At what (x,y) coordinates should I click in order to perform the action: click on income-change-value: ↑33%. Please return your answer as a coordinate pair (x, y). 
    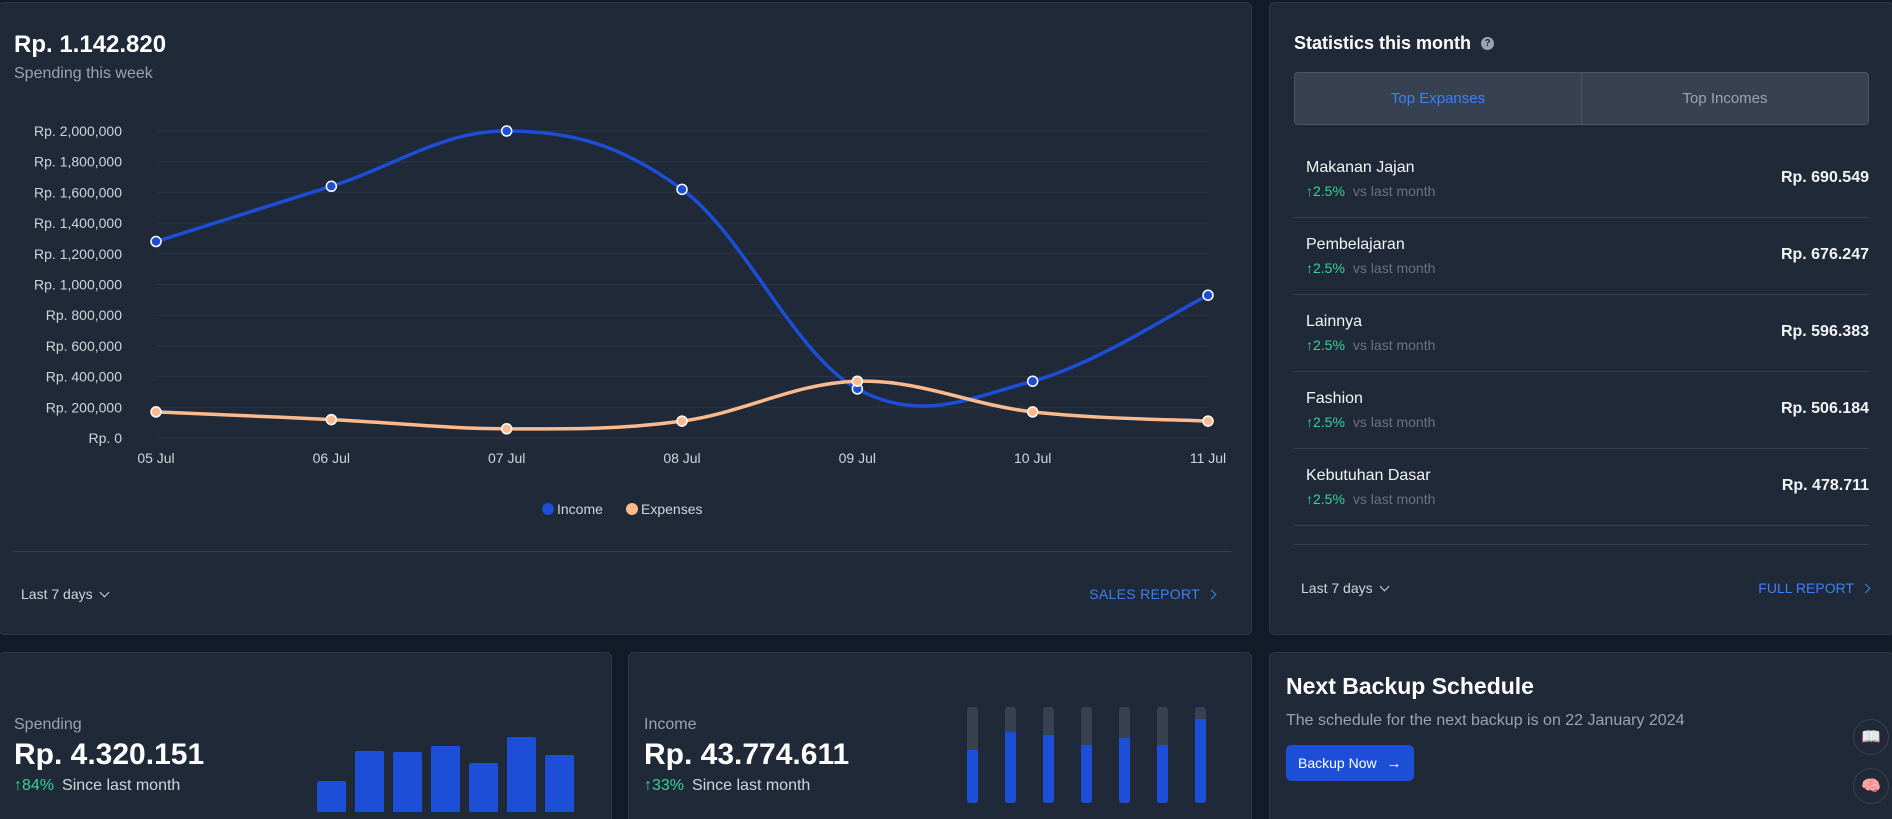
    Looking at the image, I should click on (664, 785).